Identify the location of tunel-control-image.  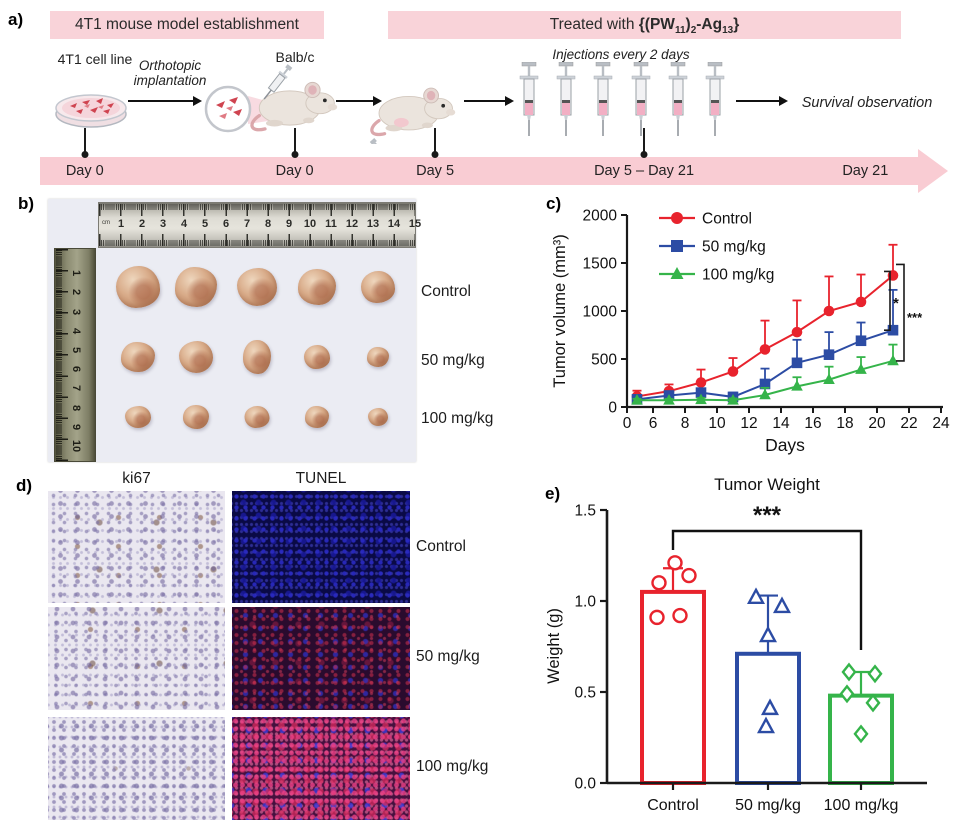
(321, 547).